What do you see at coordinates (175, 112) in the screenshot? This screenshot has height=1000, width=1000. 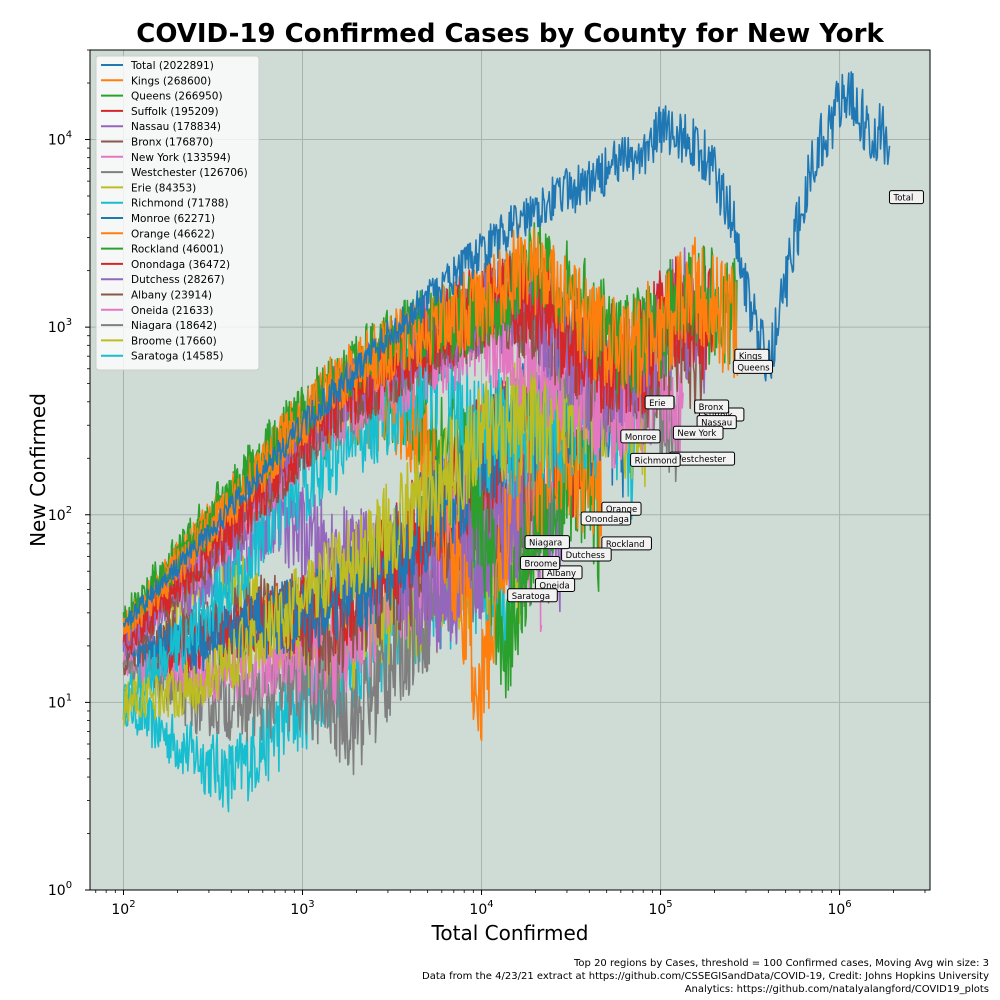 I see `legend-entry: Suffolk (195209)` at bounding box center [175, 112].